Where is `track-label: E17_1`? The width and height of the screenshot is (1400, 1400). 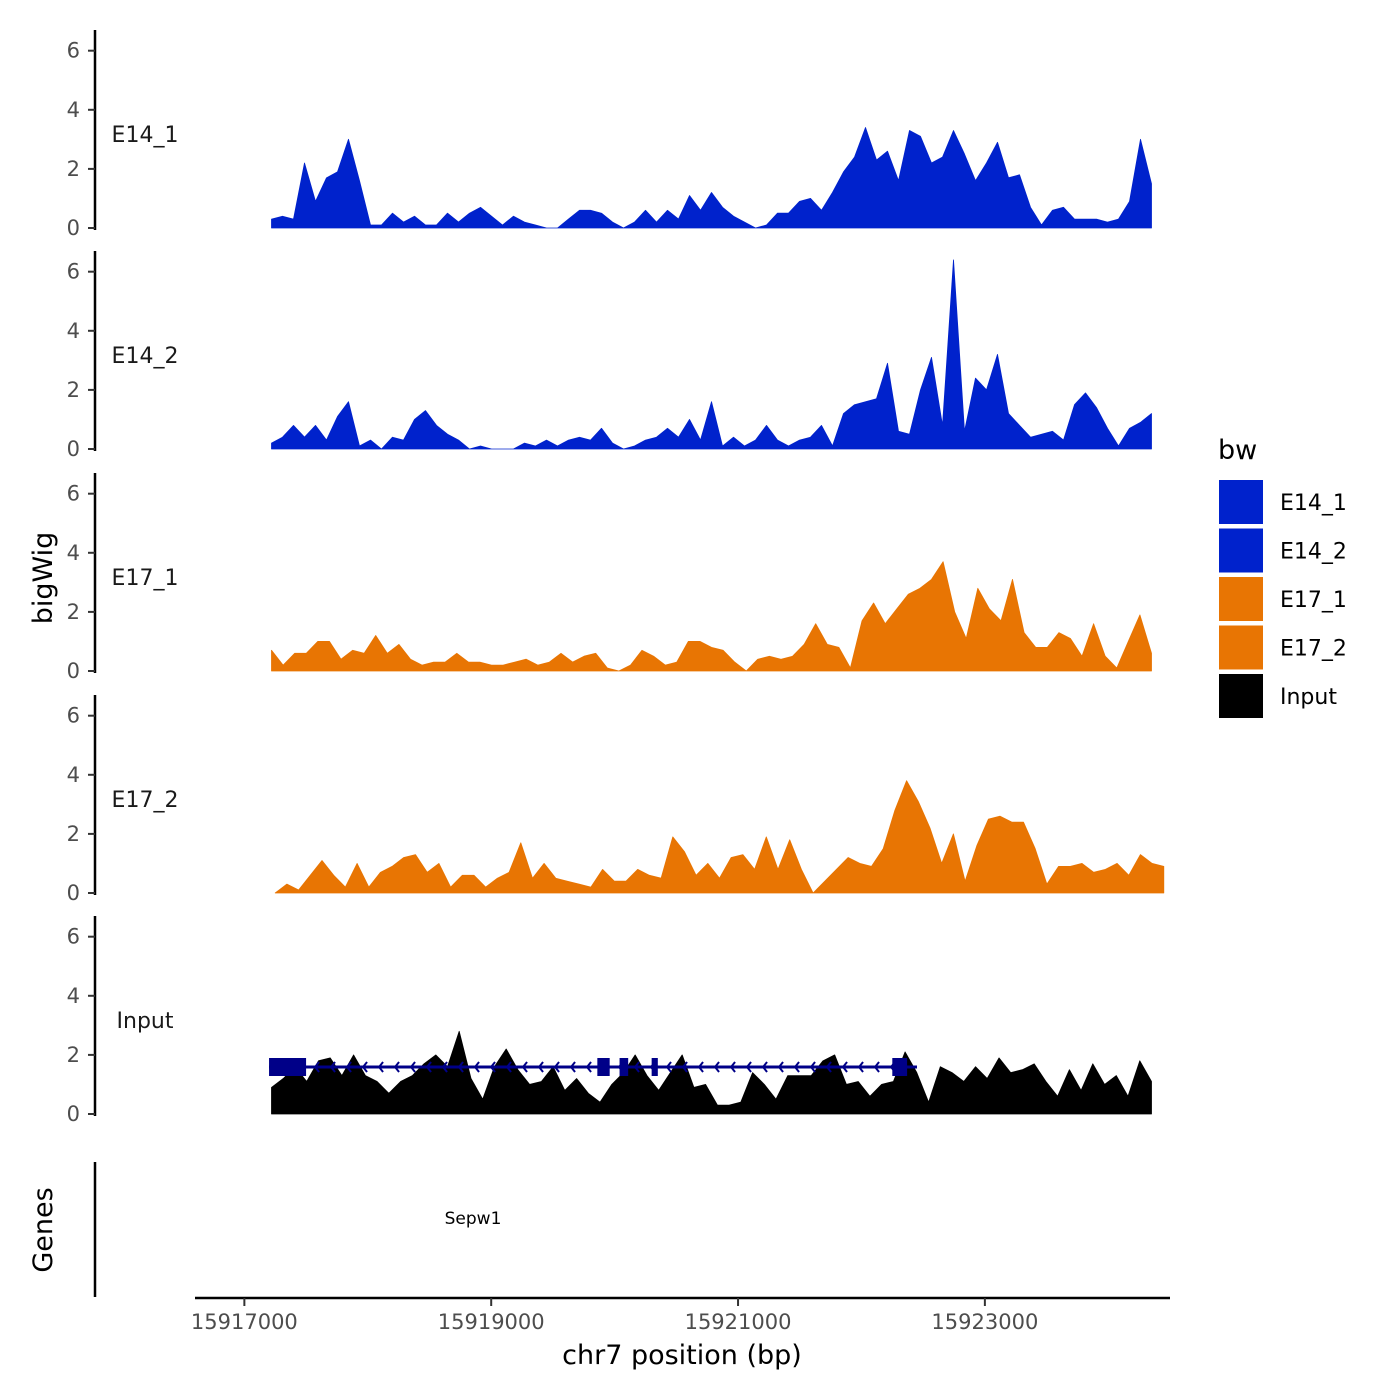 track-label: E17_1 is located at coordinates (145, 578).